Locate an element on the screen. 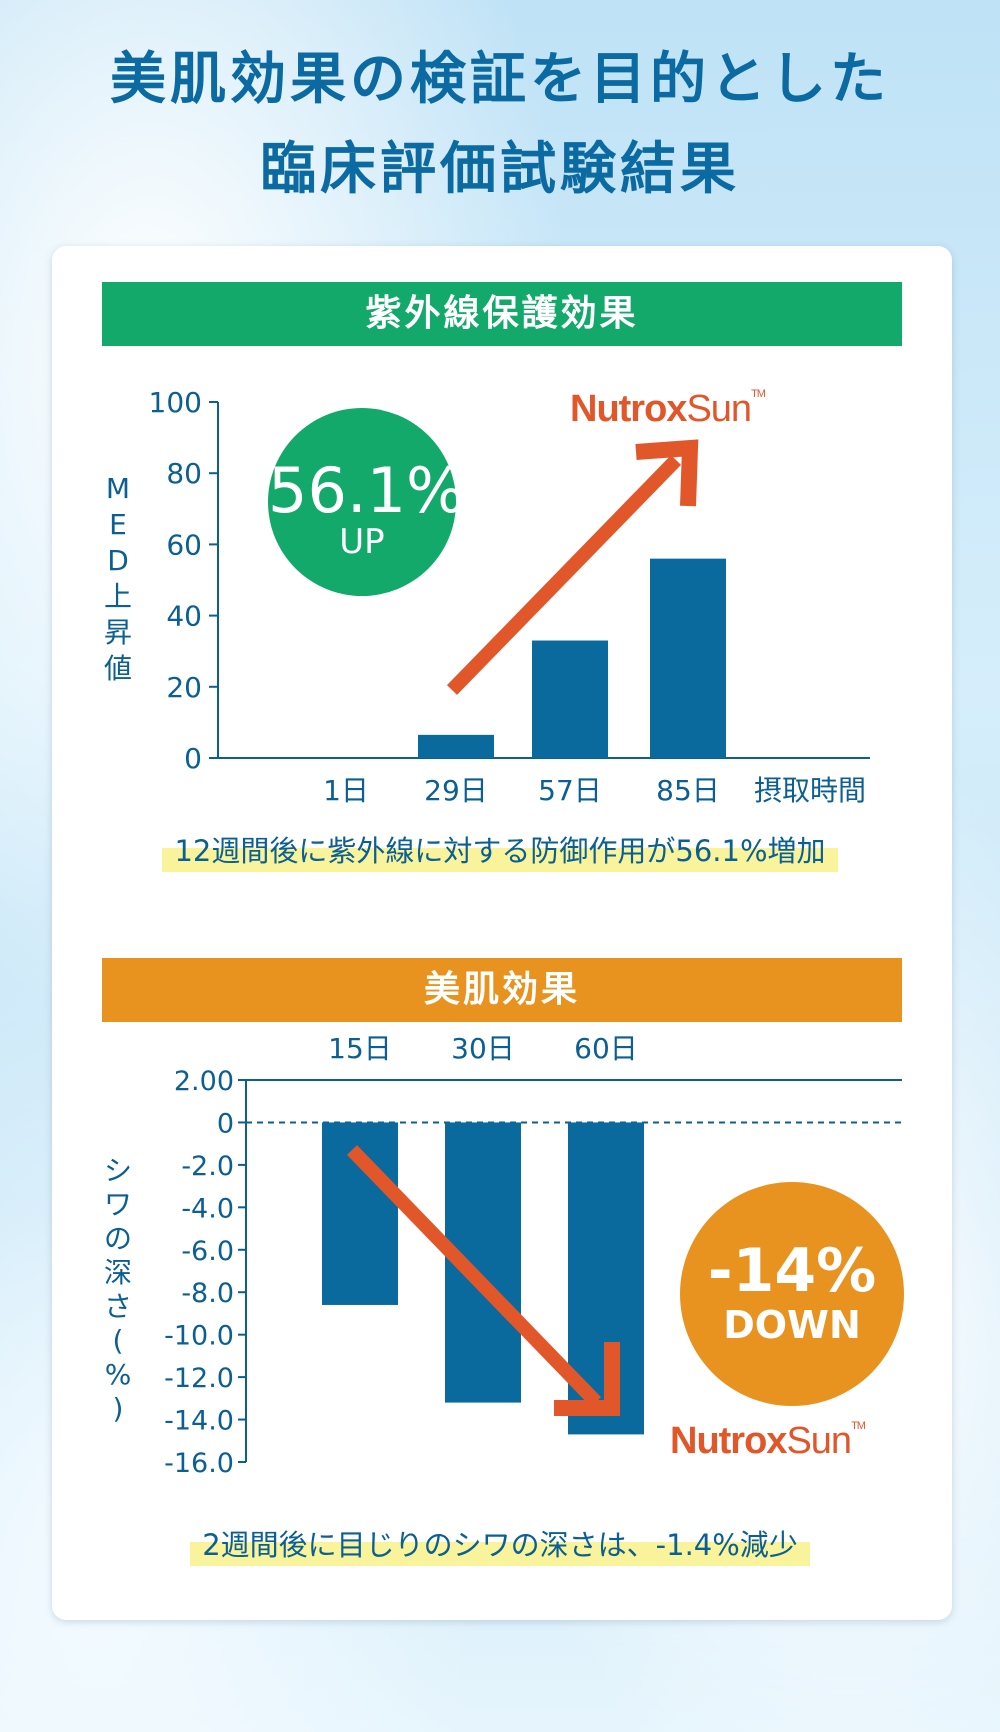  y-axis-label-char: 上 is located at coordinates (118, 596).